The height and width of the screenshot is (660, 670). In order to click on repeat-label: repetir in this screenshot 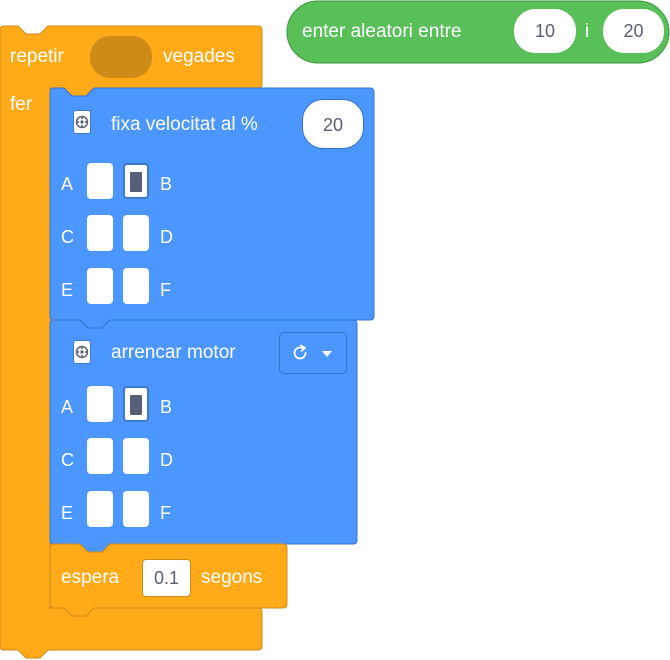, I will do `click(37, 56)`.